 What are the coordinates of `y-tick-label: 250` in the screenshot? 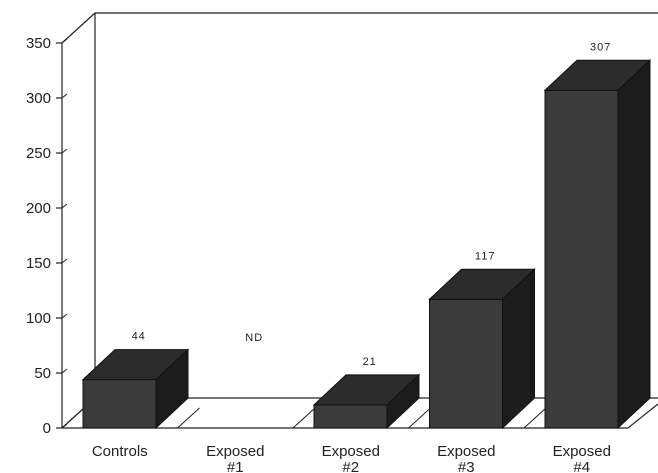 It's located at (38, 153).